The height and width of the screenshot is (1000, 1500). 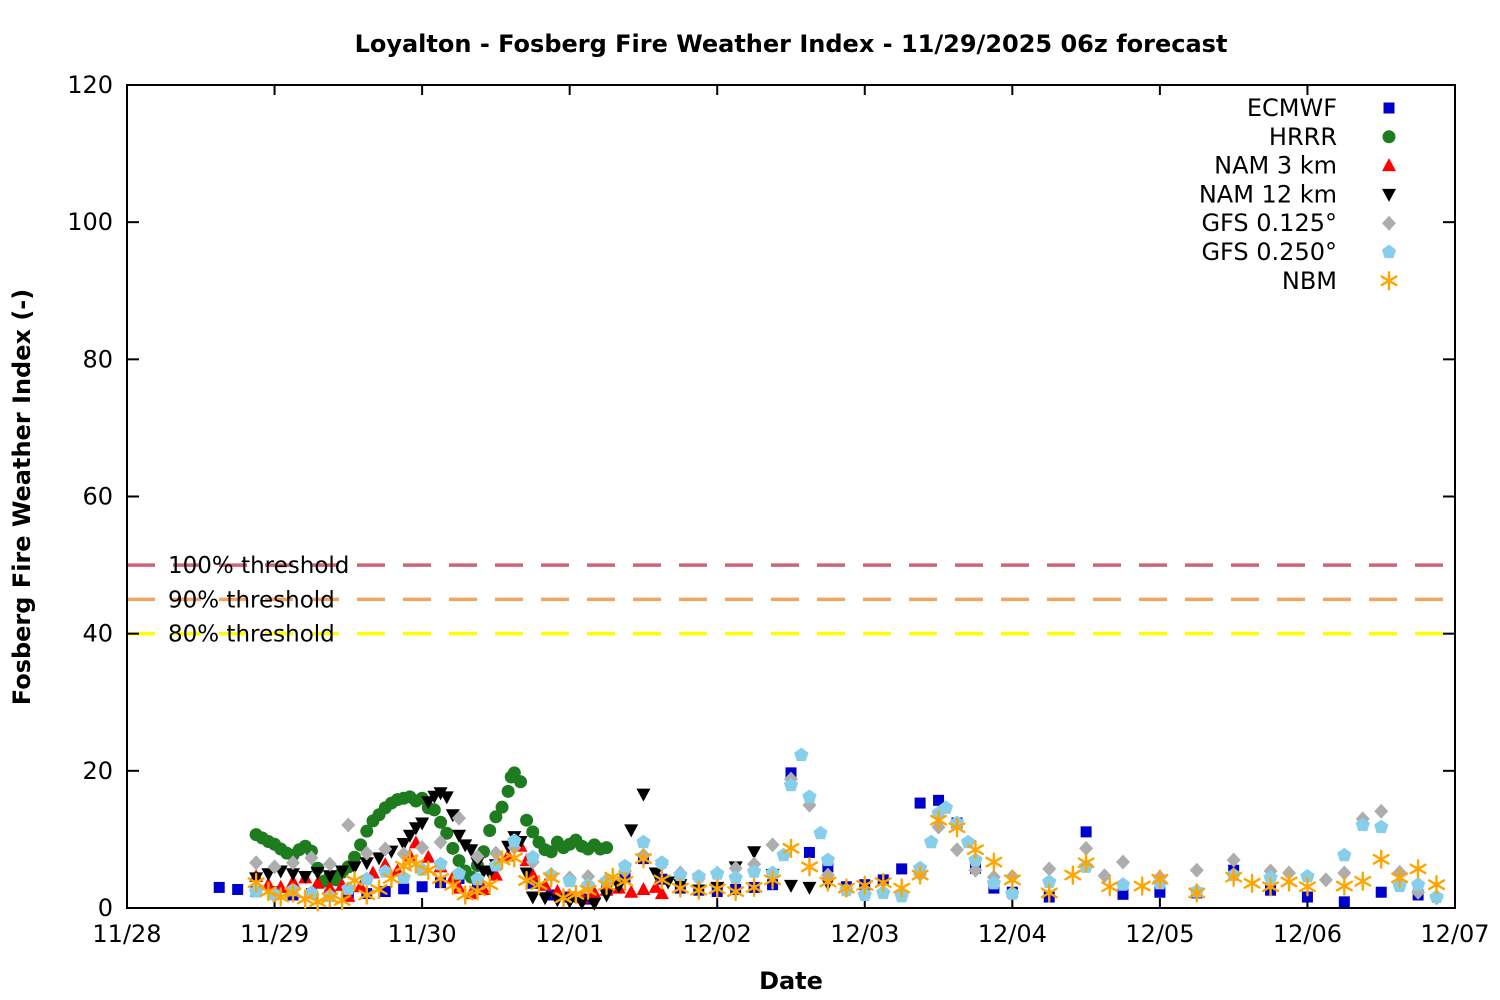 What do you see at coordinates (1275, 166) in the screenshot?
I see `legend-label-nam-3-km: NAM 3 km` at bounding box center [1275, 166].